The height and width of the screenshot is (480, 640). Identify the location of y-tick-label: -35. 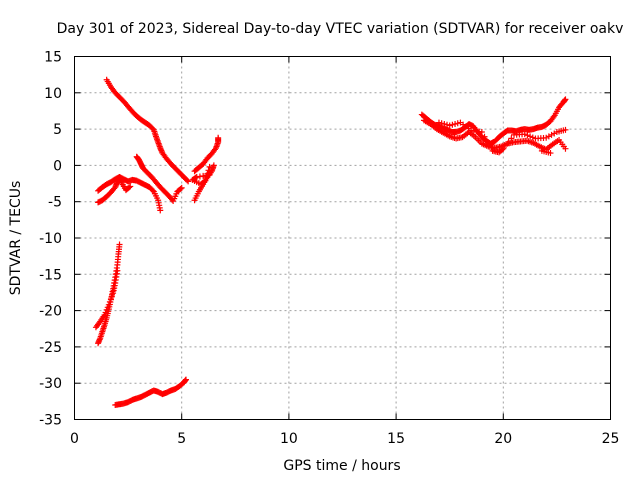
(50, 421).